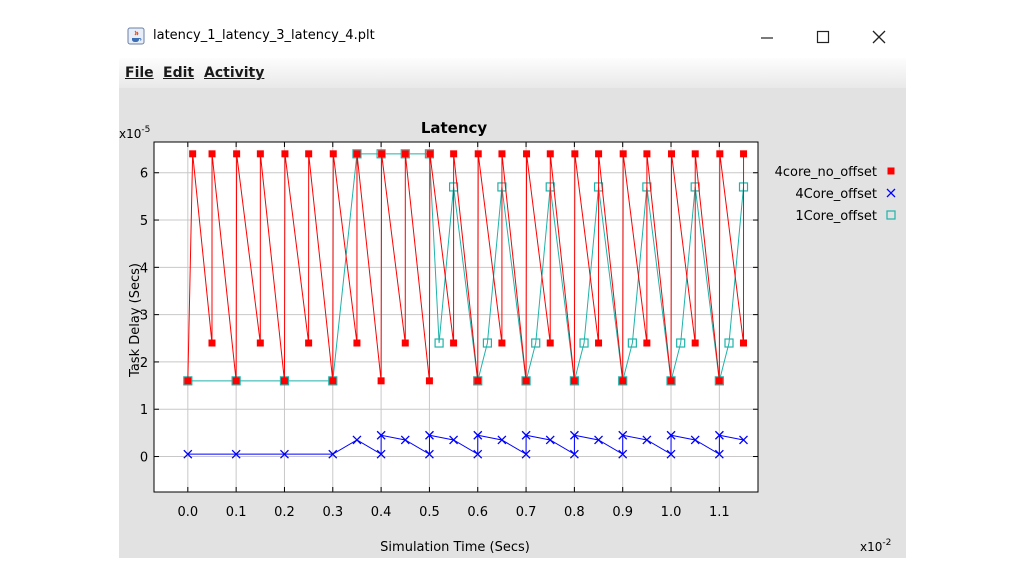  Describe the element at coordinates (145, 130) in the screenshot. I see `y-multiplier-exponent: -5` at that location.